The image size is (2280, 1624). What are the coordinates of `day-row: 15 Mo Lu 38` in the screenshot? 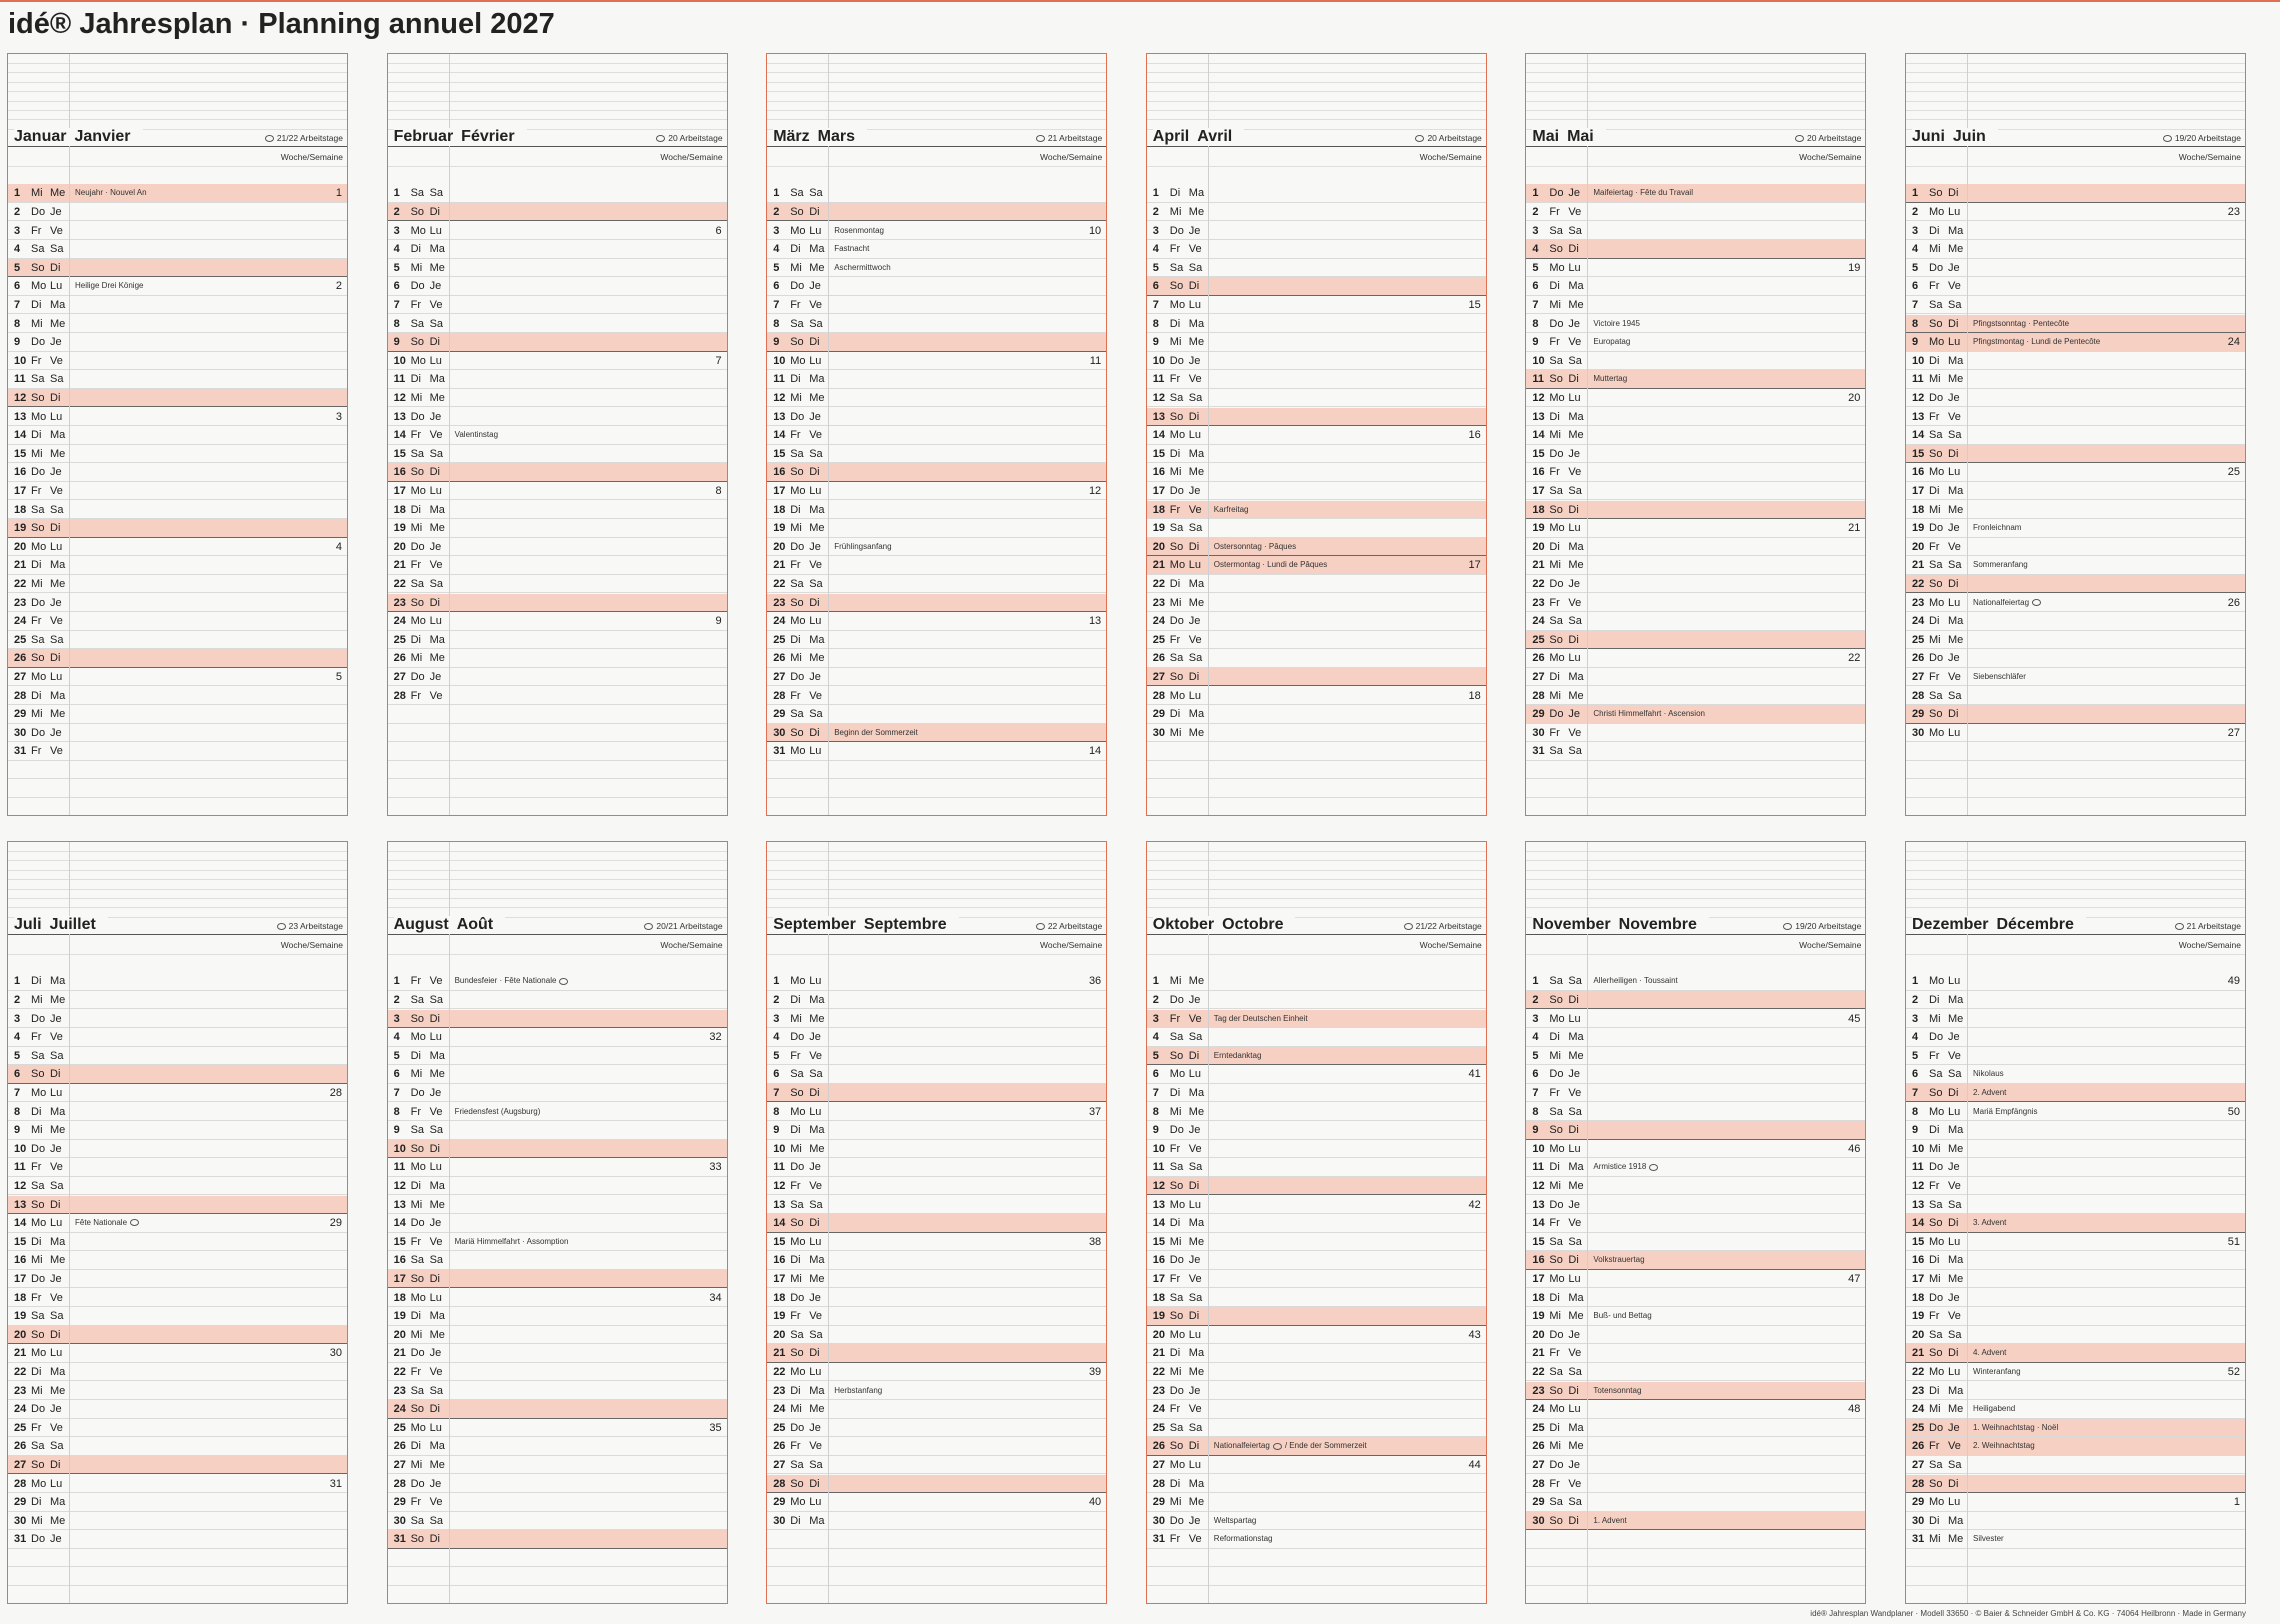 It's located at (937, 1242).